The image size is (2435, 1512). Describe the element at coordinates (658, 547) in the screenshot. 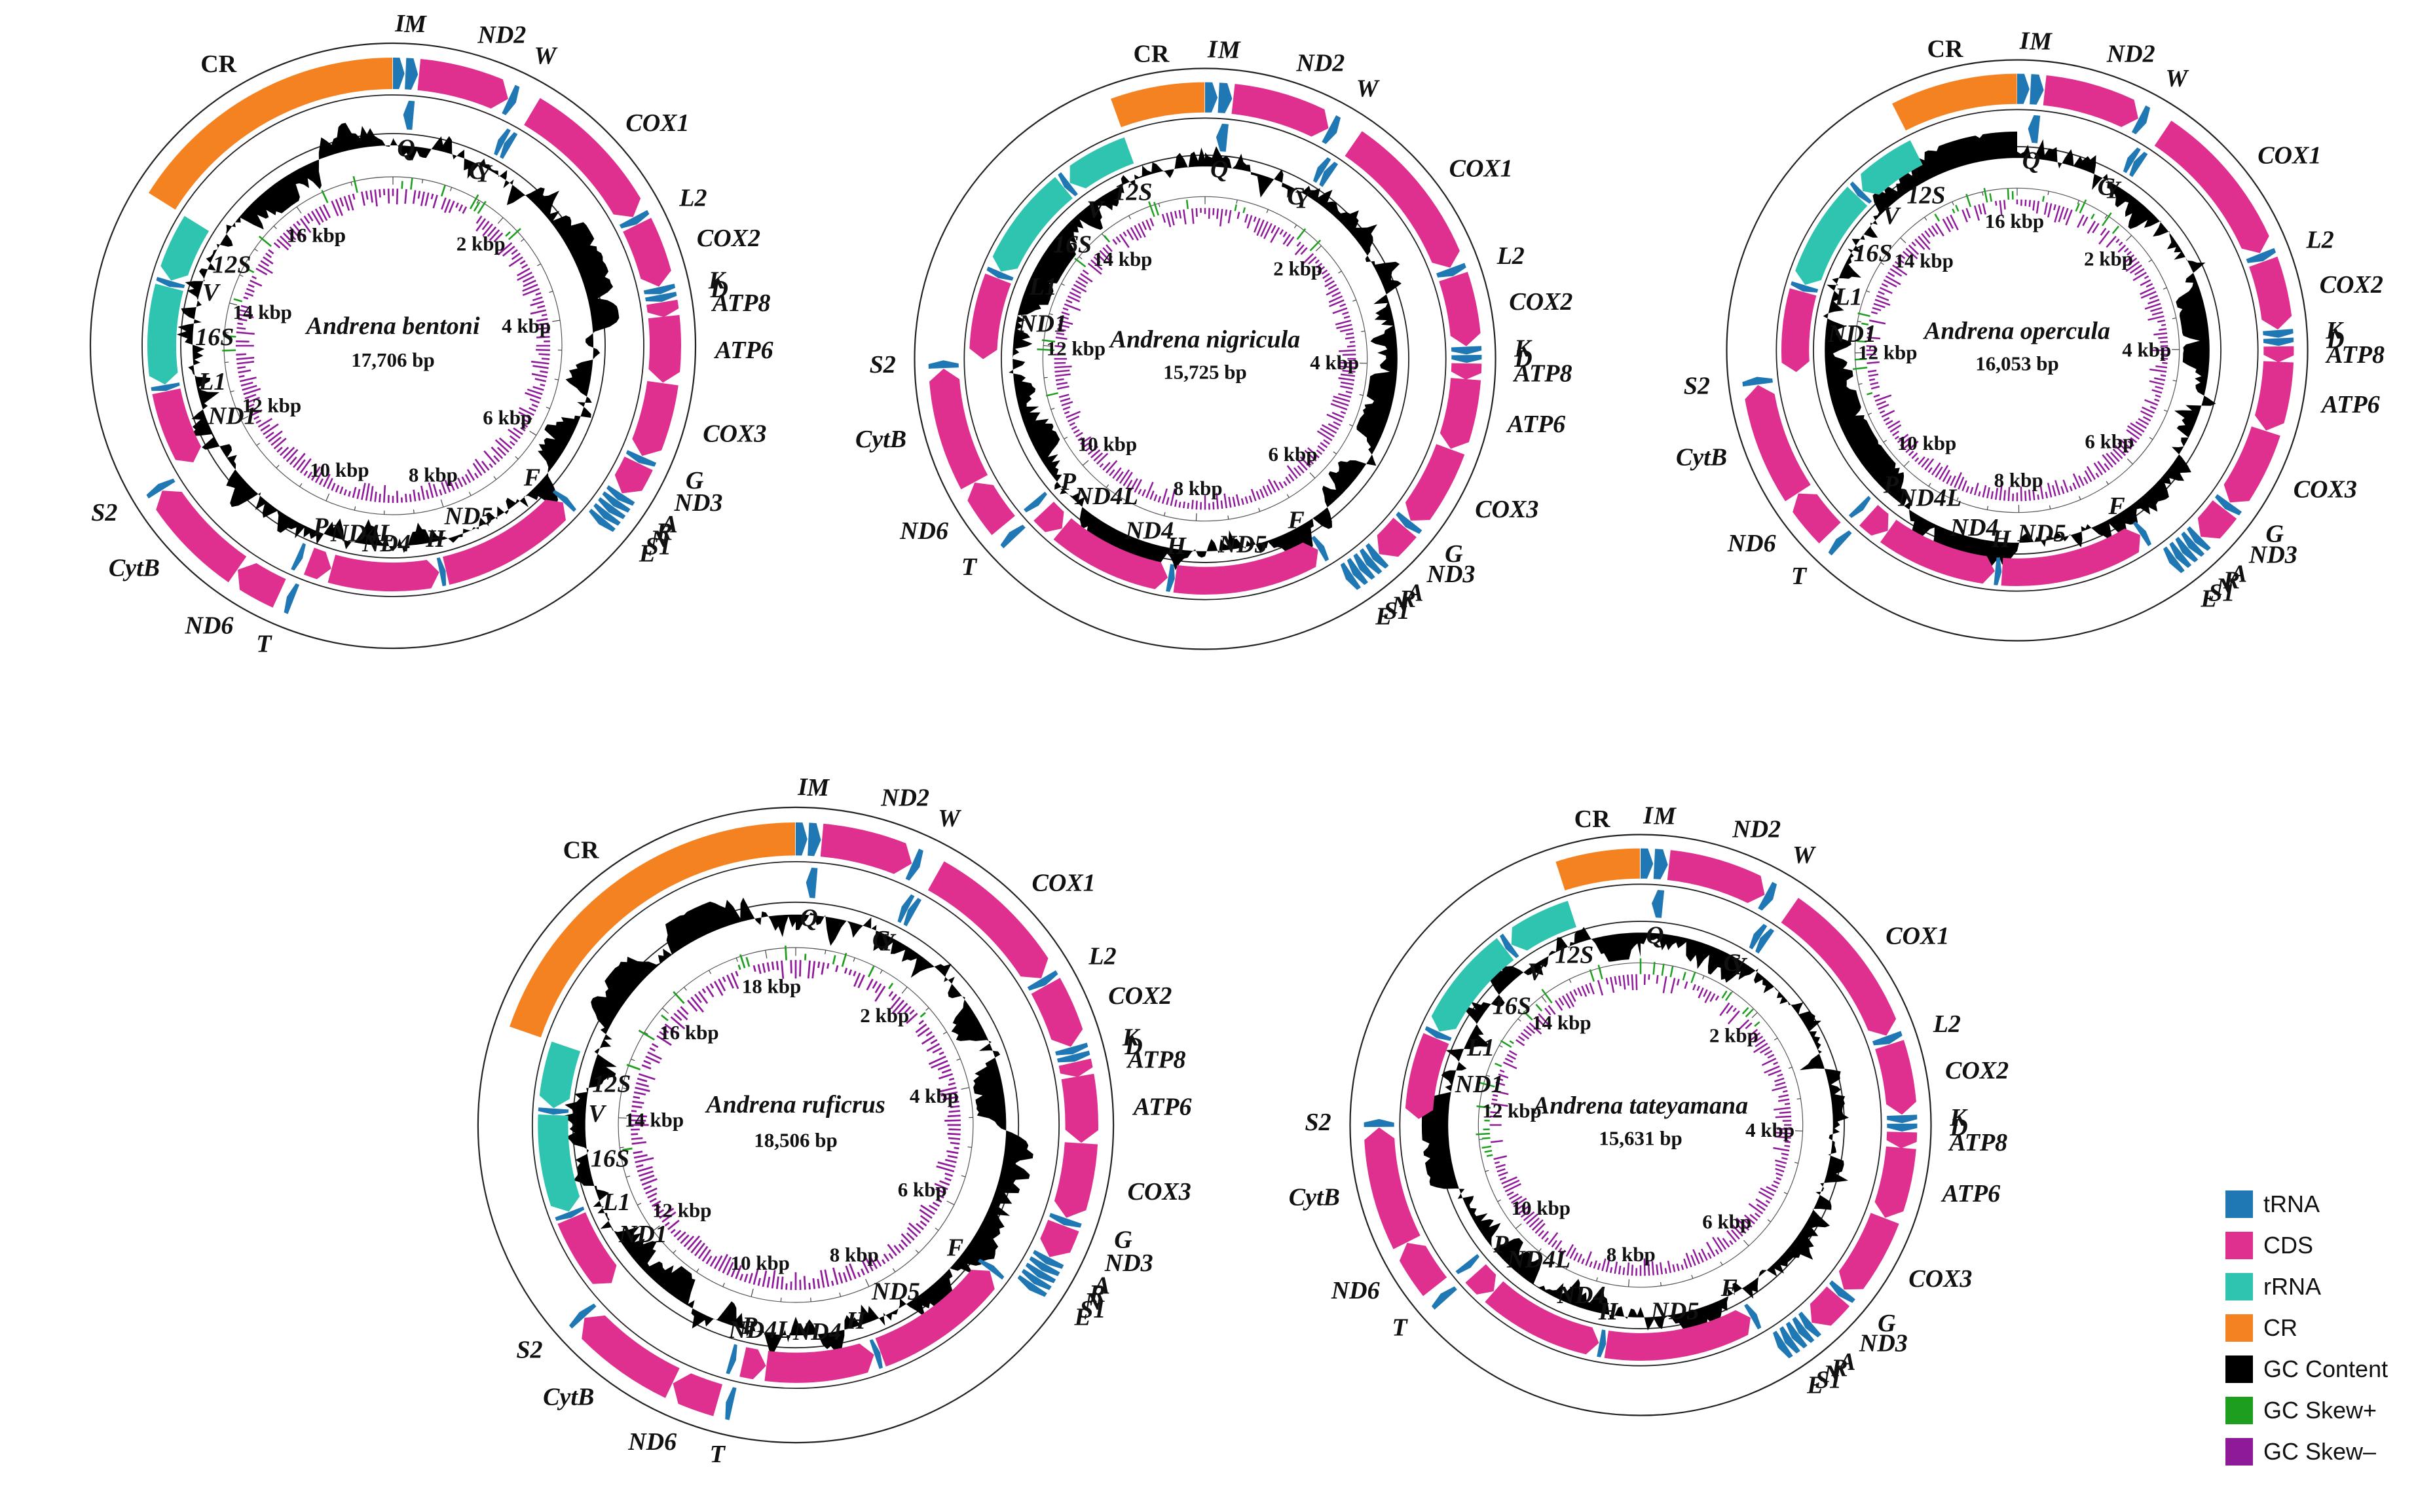

I see `gene-label-s1: S1` at that location.